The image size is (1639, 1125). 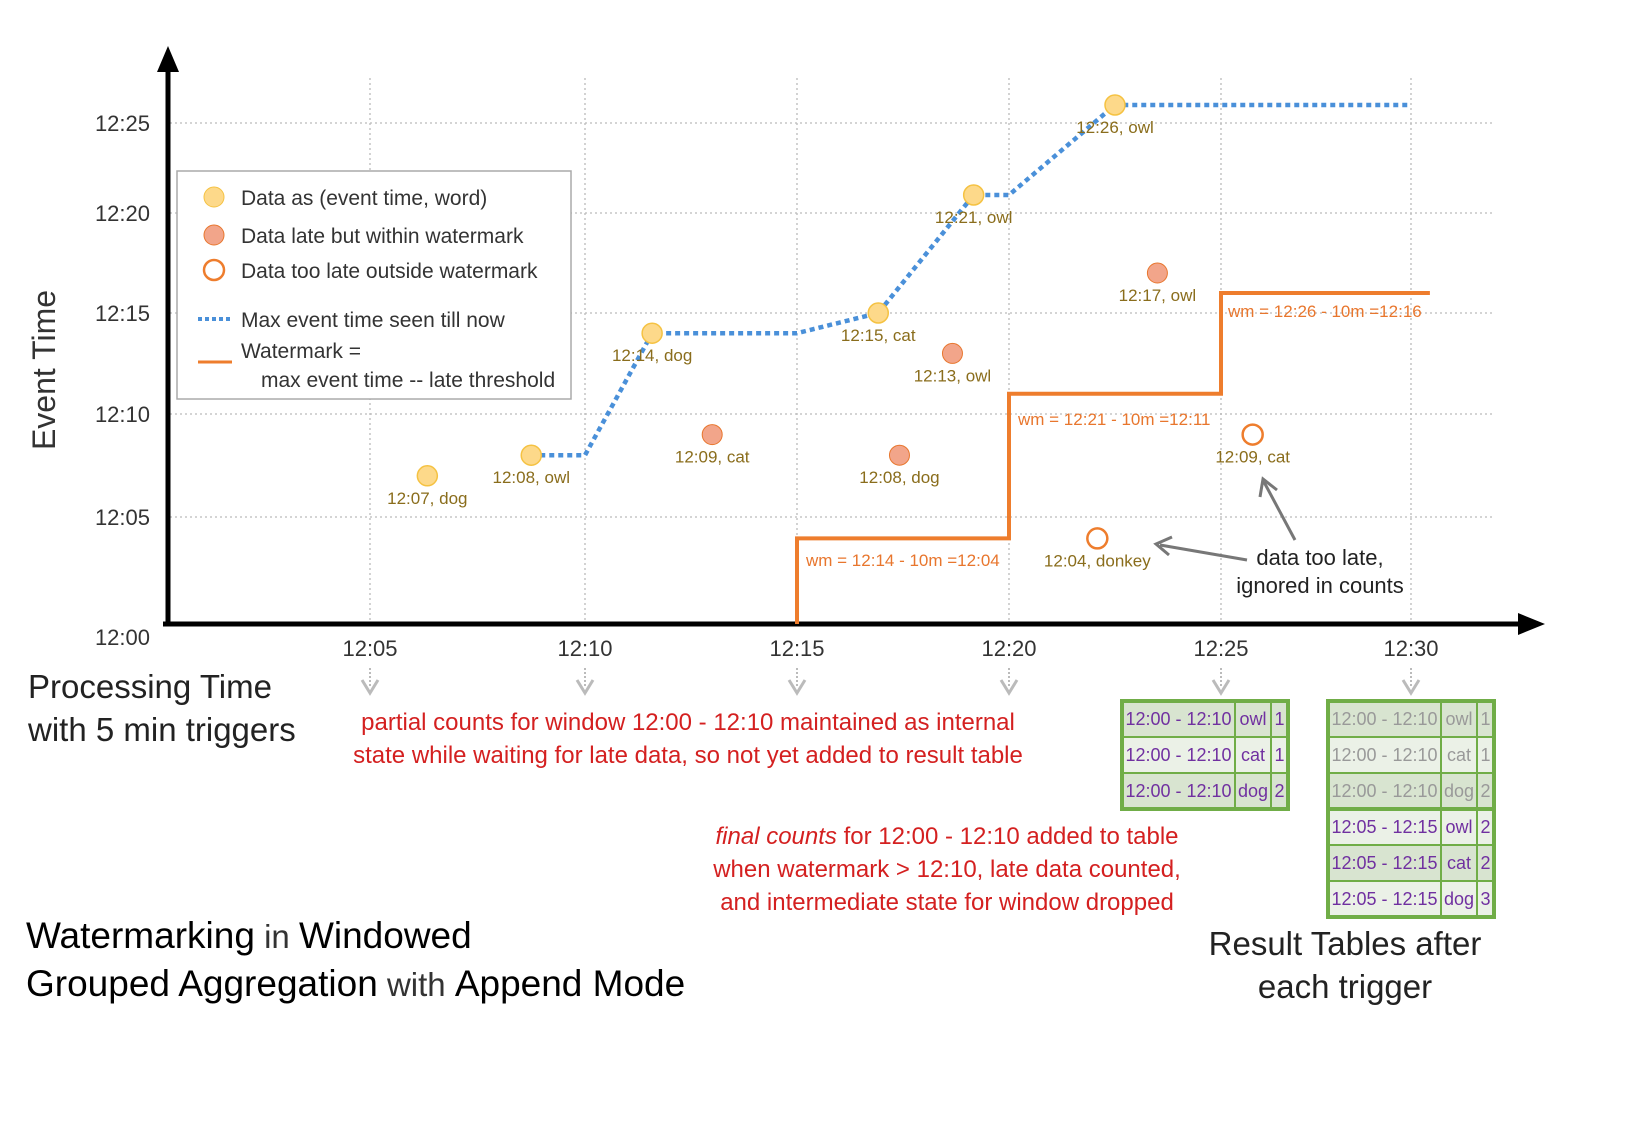 I want to click on legend-item: Data as (event time, word), so click(x=364, y=198).